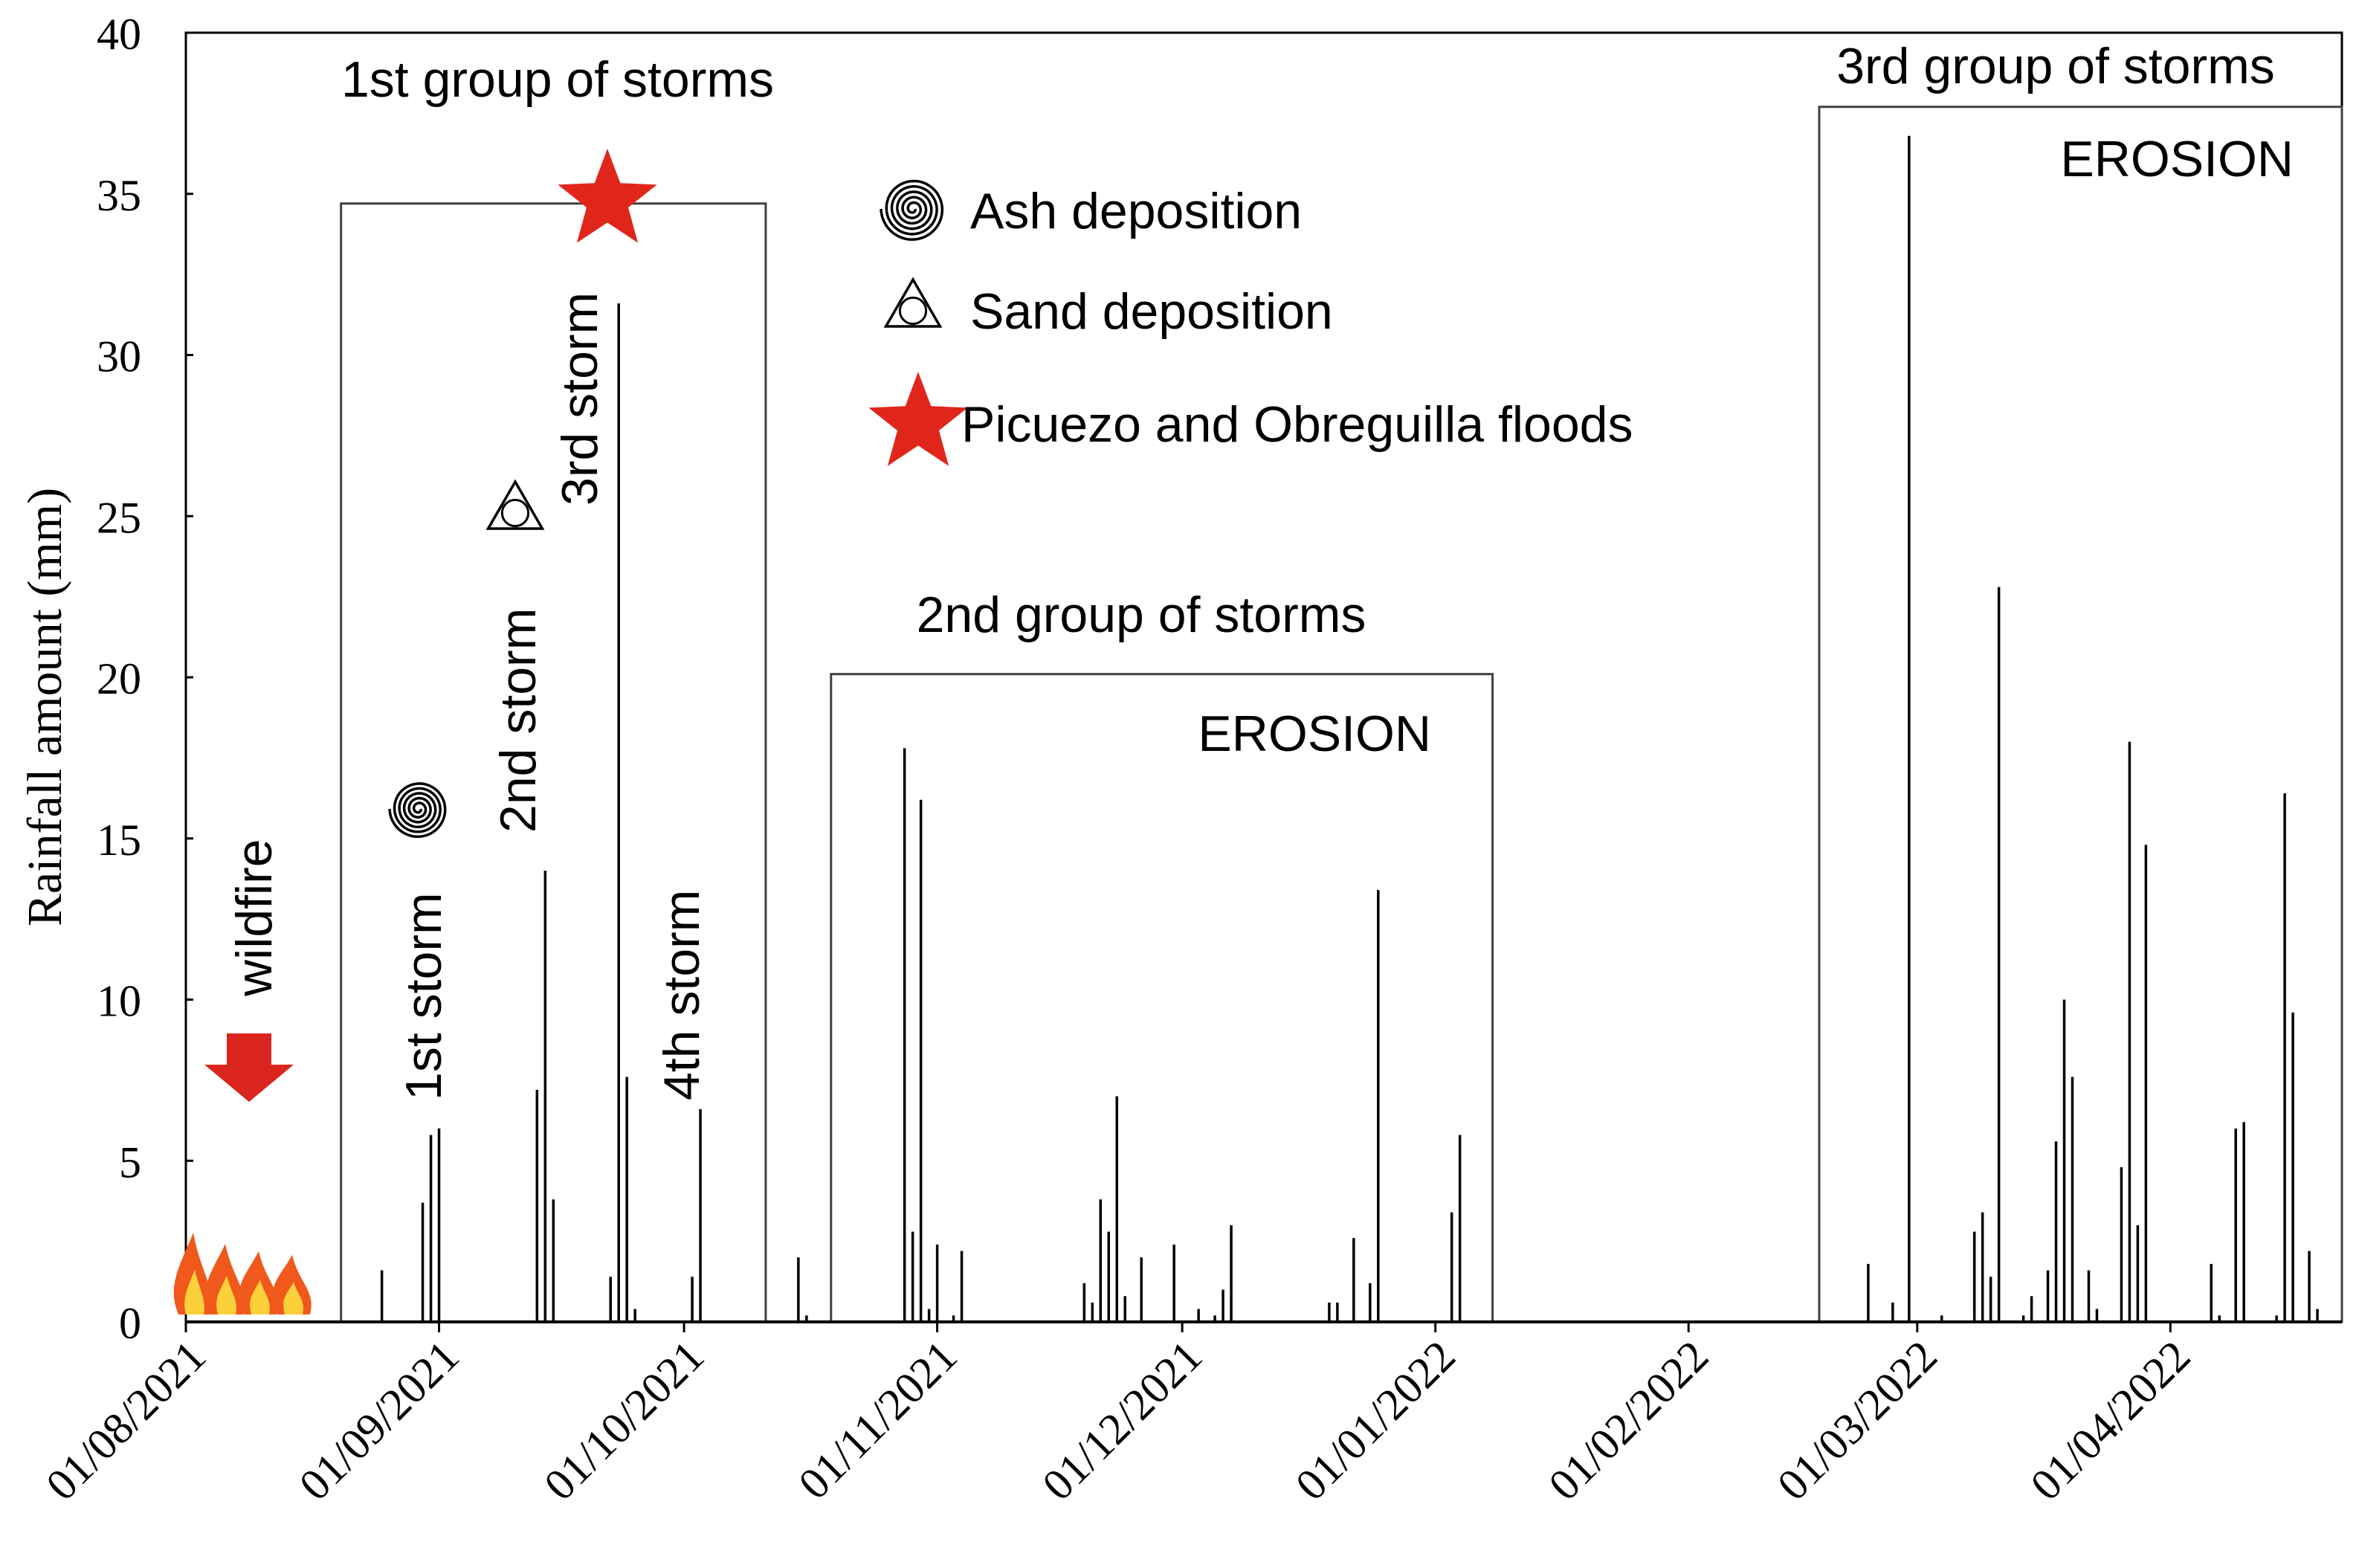  Describe the element at coordinates (624, 1421) in the screenshot. I see `x-tick-label: 01/10/2021` at that location.